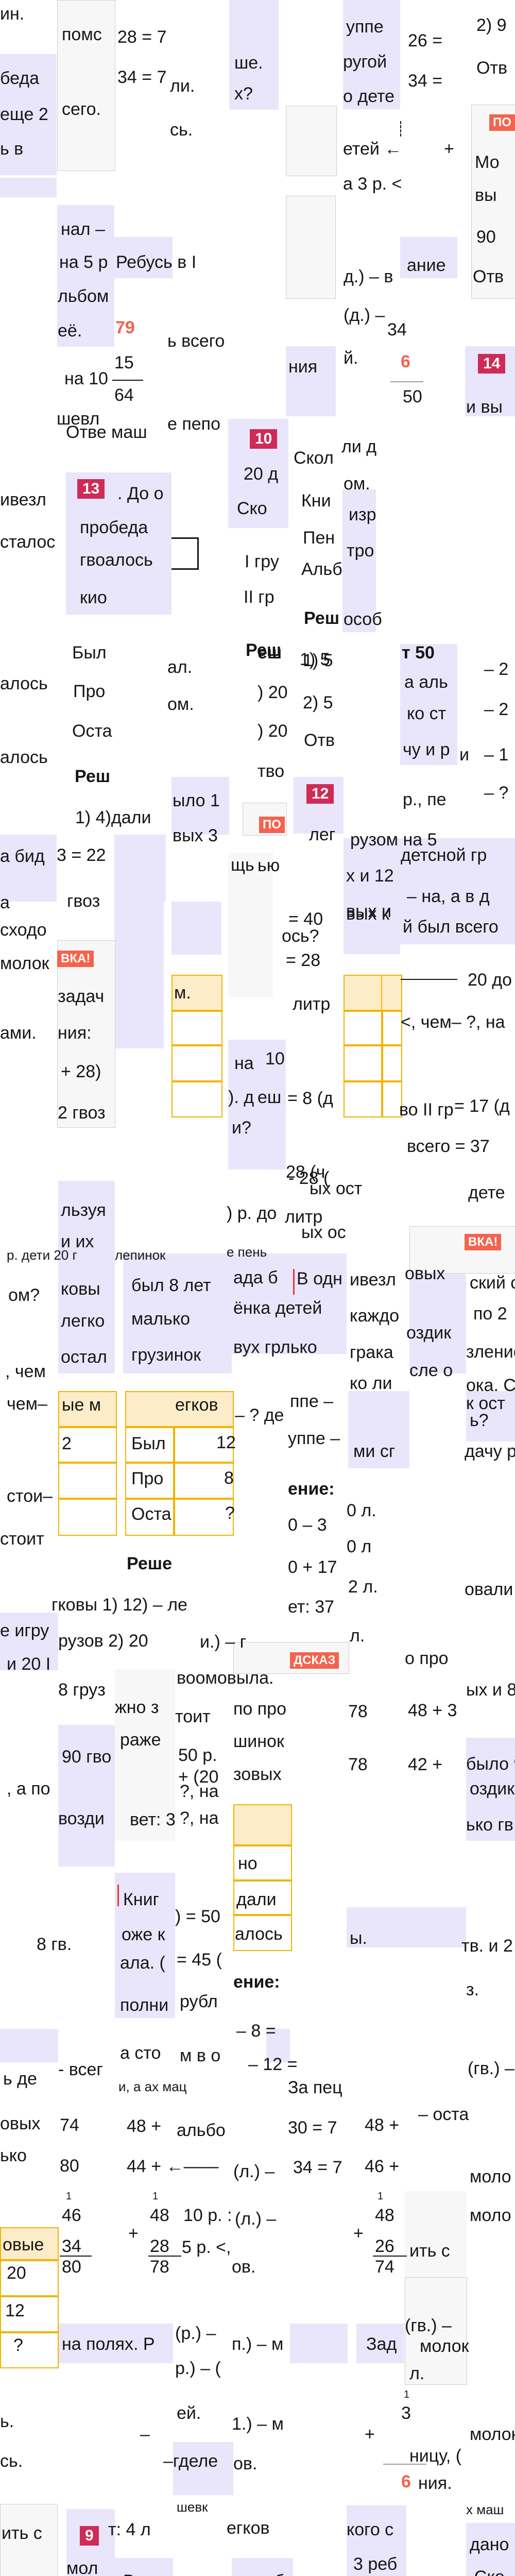 Image resolution: width=515 pixels, height=2576 pixels. I want to click on text-fragment: ко ли, so click(371, 1383).